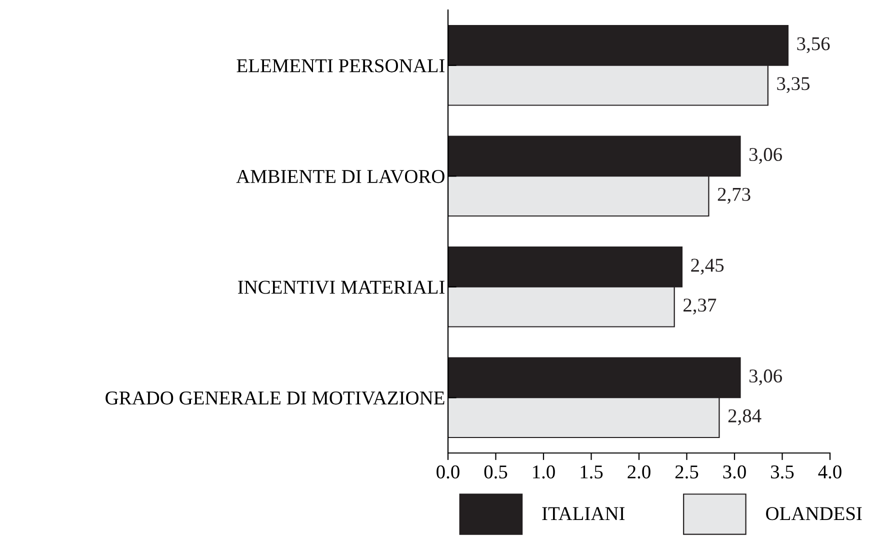 Image resolution: width=881 pixels, height=544 pixels. What do you see at coordinates (496, 472) in the screenshot?
I see `x-tick-label: 0.5` at bounding box center [496, 472].